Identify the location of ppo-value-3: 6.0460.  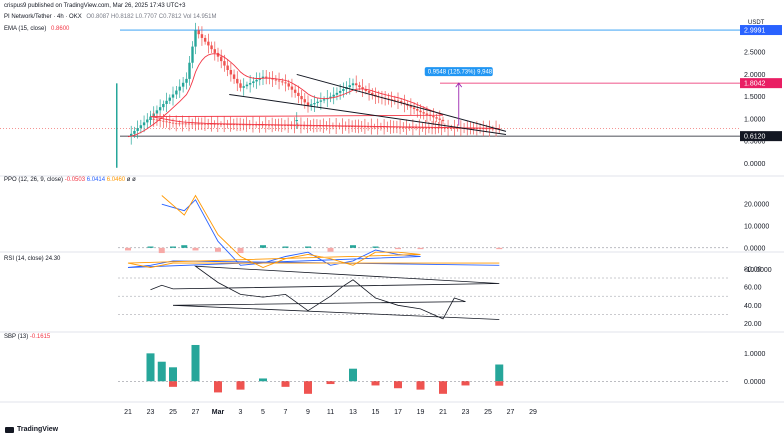
(116, 180).